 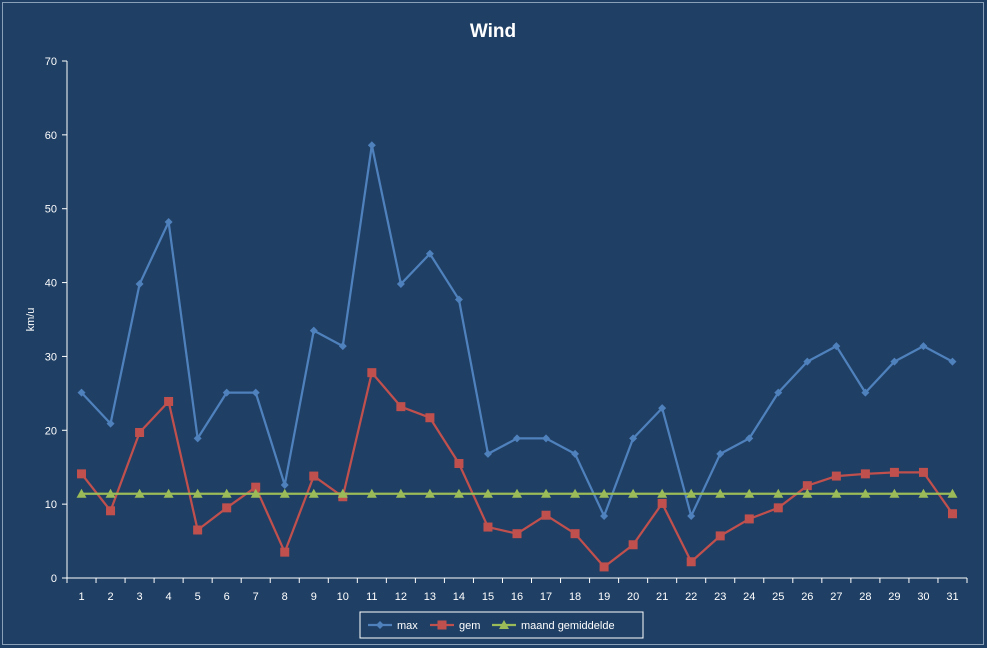 I want to click on x-tick-label: 1, so click(x=81, y=597).